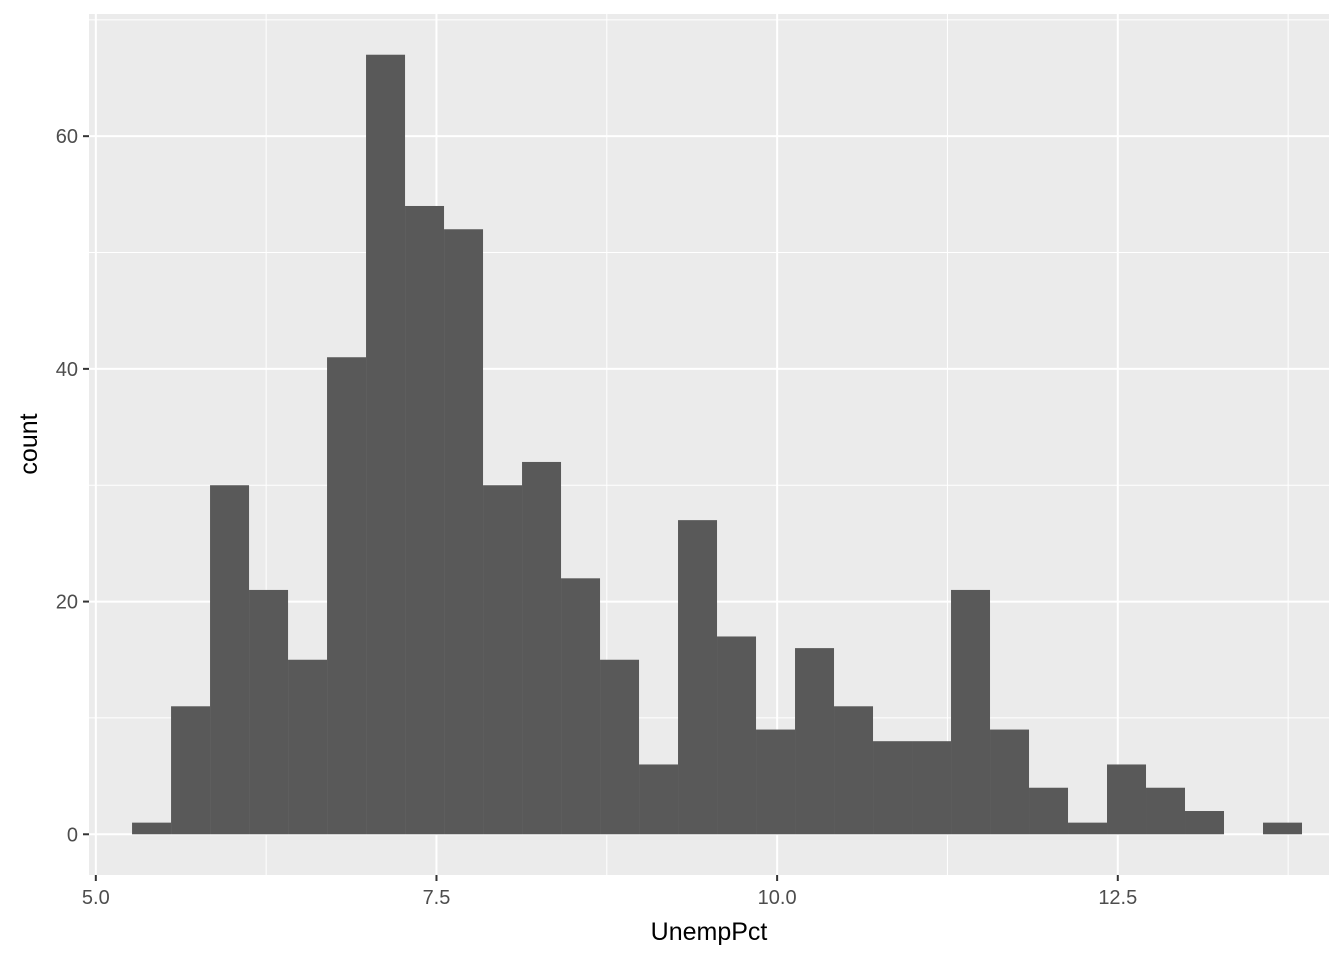 This screenshot has width=1344, height=960. I want to click on x-axis-title: UnempPct, so click(709, 932).